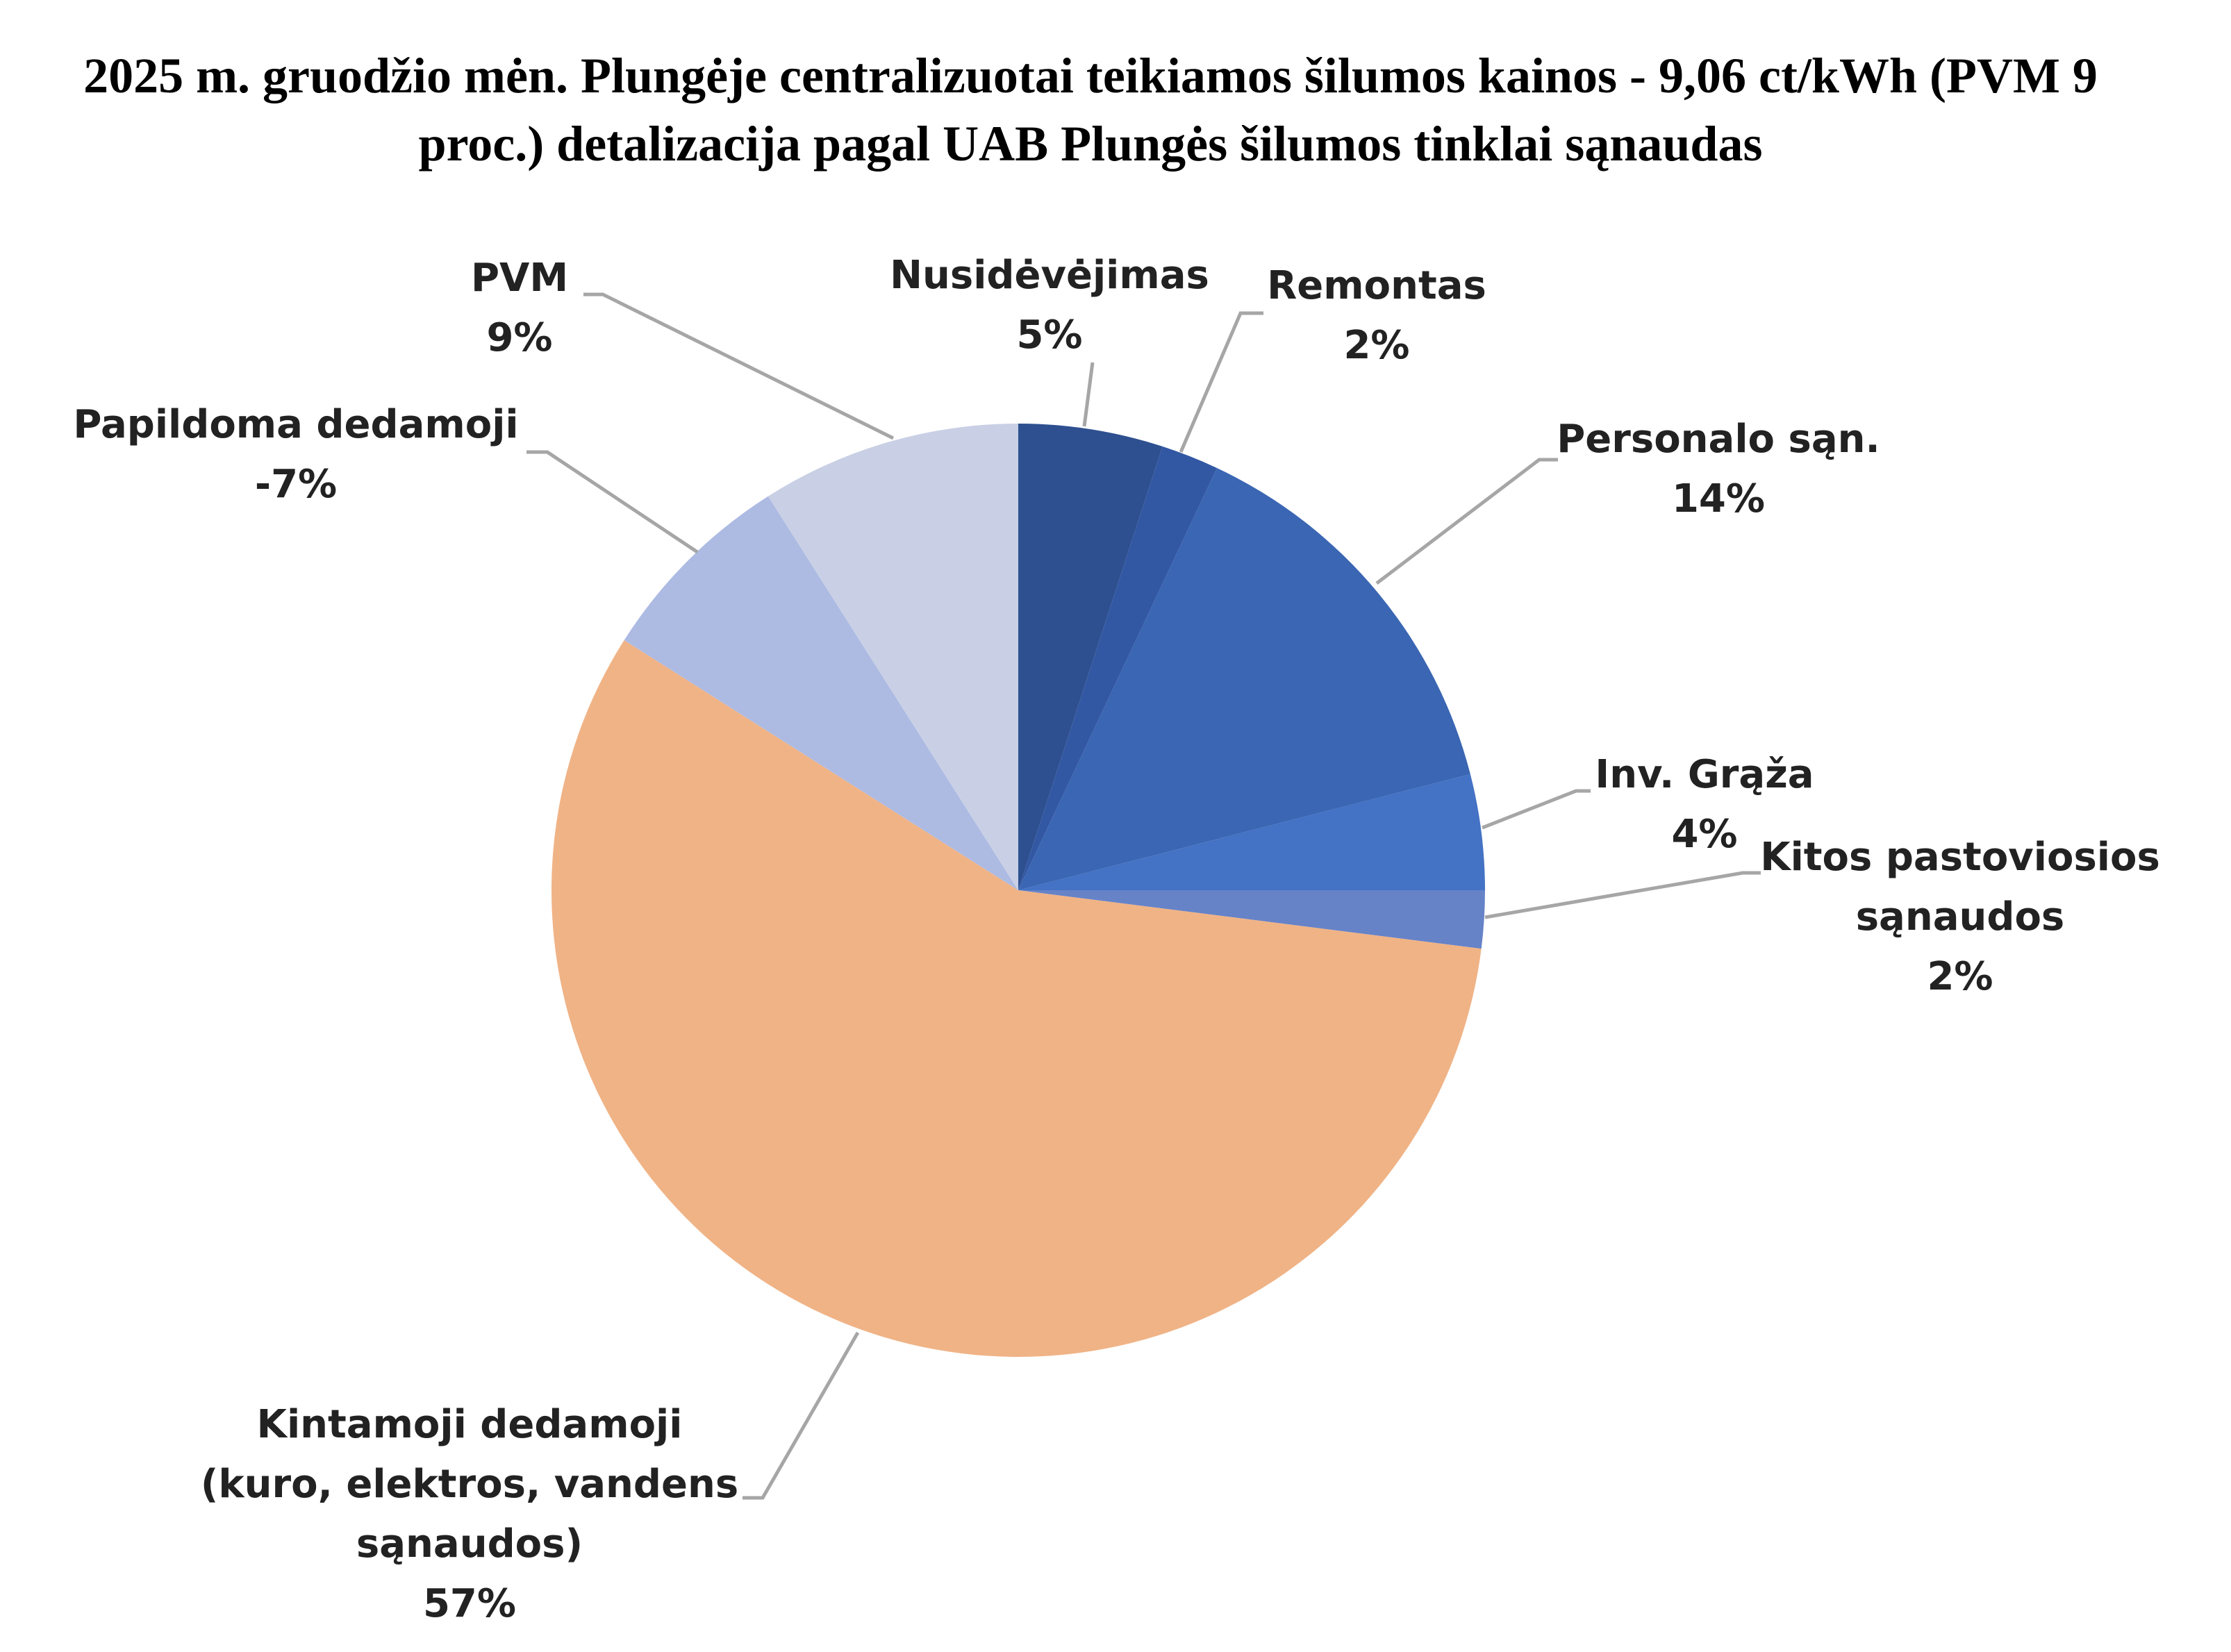  Describe the element at coordinates (296, 424) in the screenshot. I see `category-label: Papildoma dedamoji` at that location.